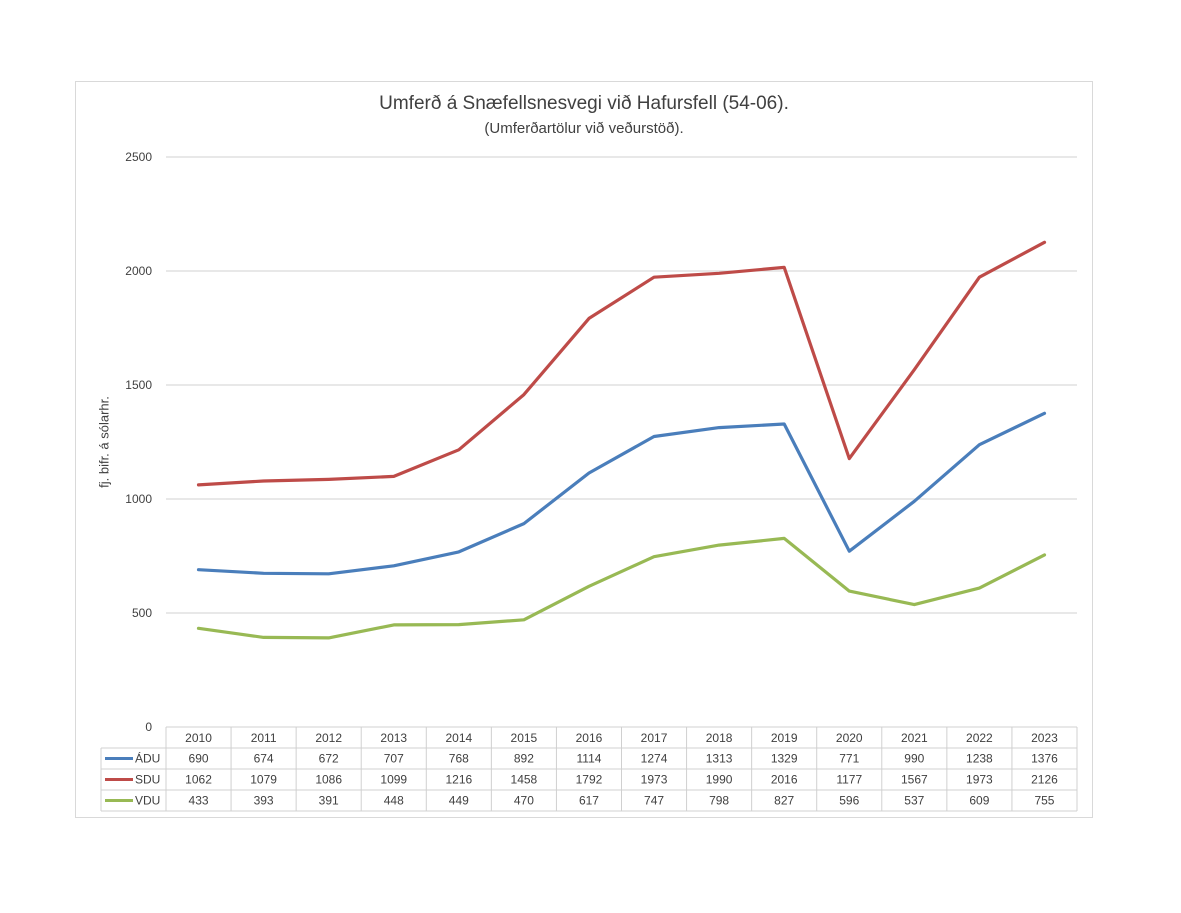 The width and height of the screenshot is (1181, 913). What do you see at coordinates (138, 499) in the screenshot?
I see `y-tick-label: 1000` at bounding box center [138, 499].